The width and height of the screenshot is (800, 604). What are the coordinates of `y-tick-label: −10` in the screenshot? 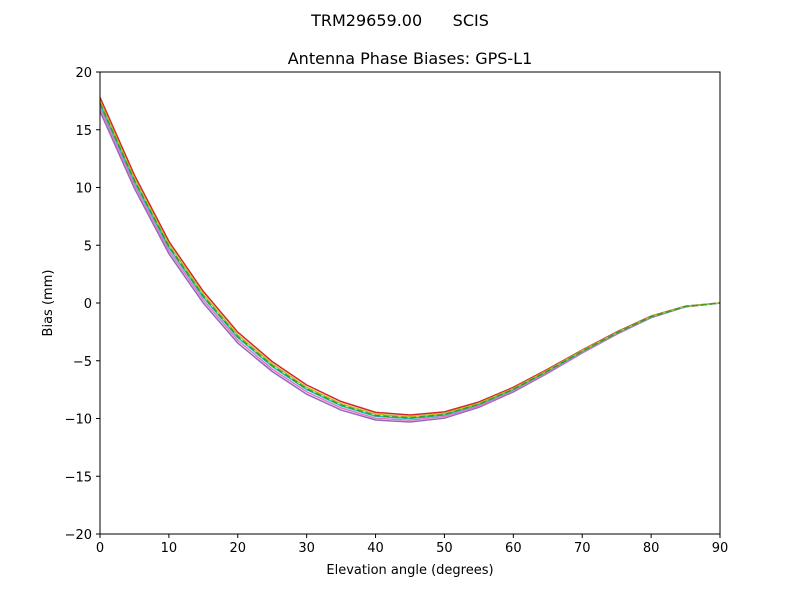 It's located at (78, 420).